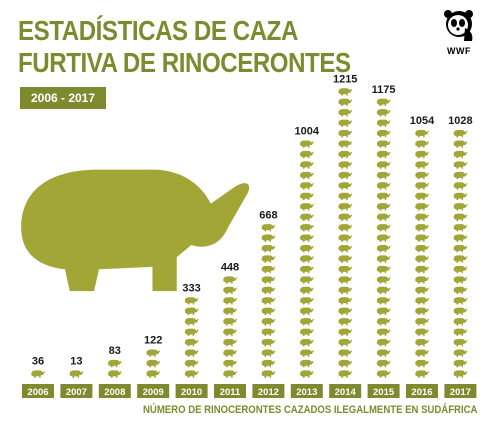 This screenshot has width=490, height=429. I want to click on value-label-2012: 668, so click(268, 215).